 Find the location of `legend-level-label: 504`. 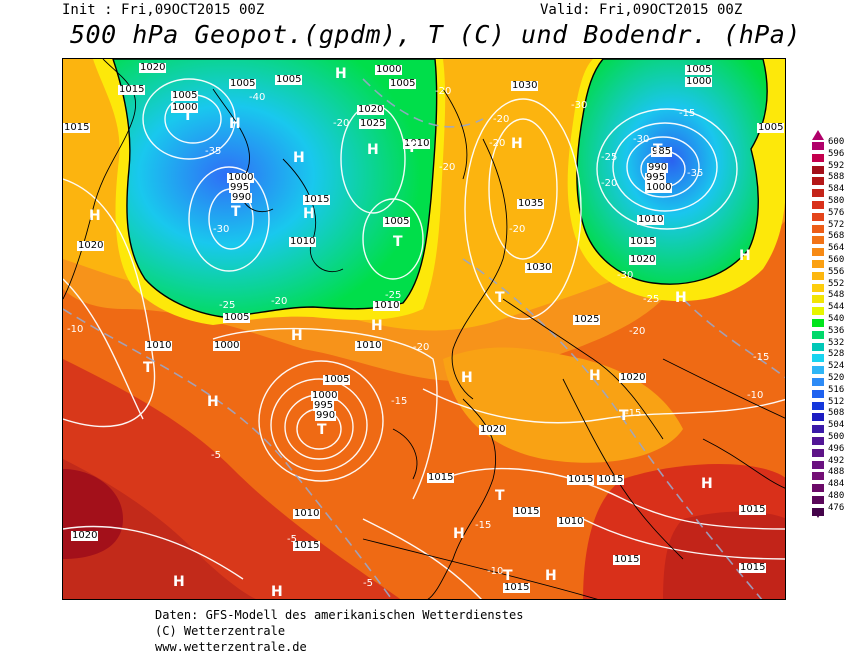

legend-level-label: 504 is located at coordinates (836, 425).